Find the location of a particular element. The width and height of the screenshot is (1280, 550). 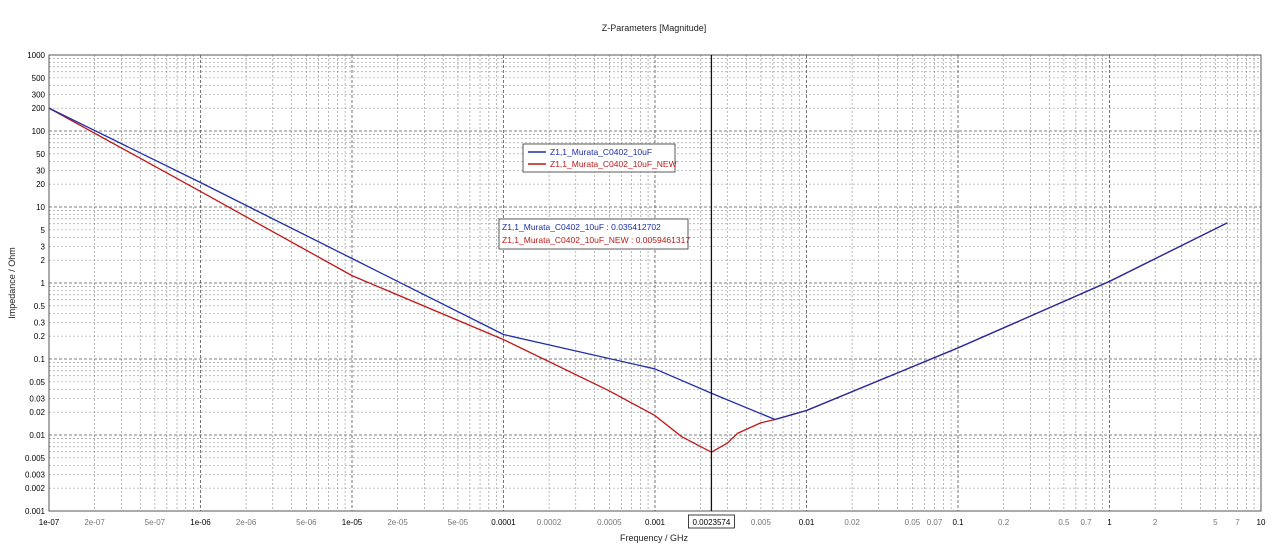

x-tick-label: 5 is located at coordinates (1215, 522).